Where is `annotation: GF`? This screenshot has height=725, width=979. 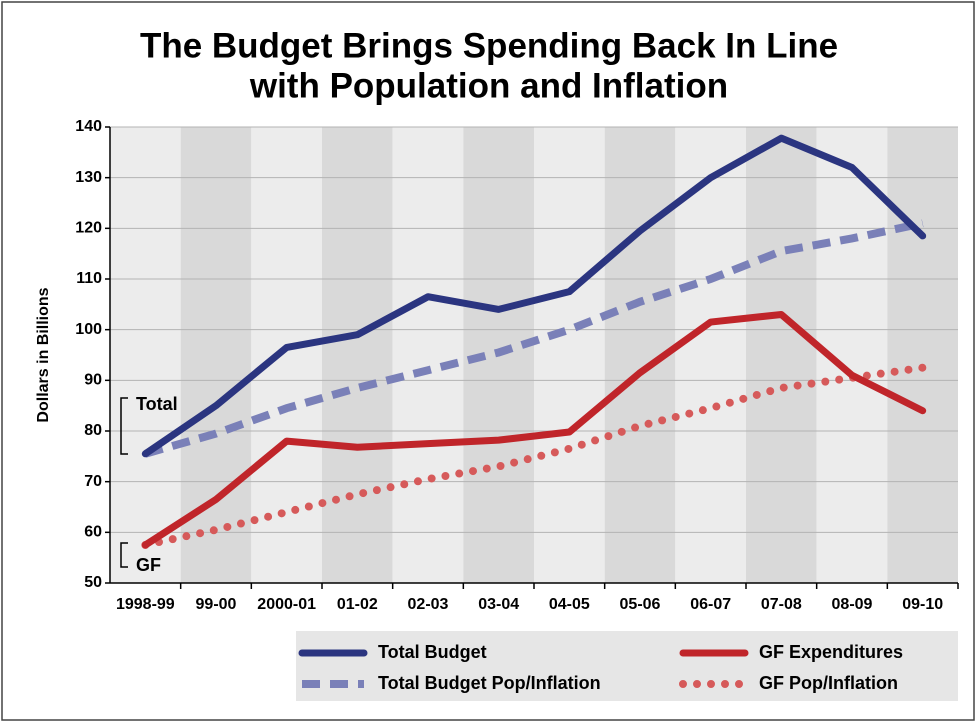 annotation: GF is located at coordinates (148, 565).